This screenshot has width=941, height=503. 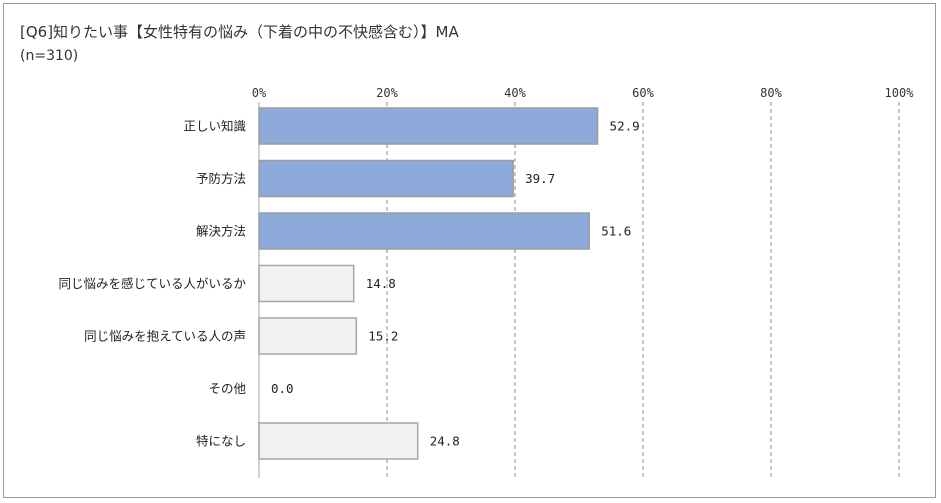 What do you see at coordinates (282, 388) in the screenshot?
I see `value-label-5: 0.0` at bounding box center [282, 388].